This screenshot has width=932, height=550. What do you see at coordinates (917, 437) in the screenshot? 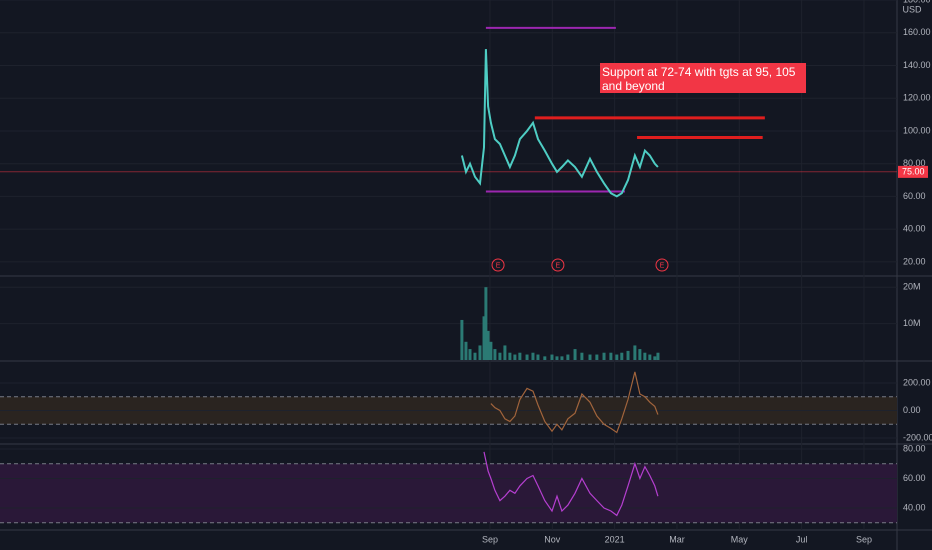
I see `y-tick-label: -200.00` at bounding box center [917, 437].